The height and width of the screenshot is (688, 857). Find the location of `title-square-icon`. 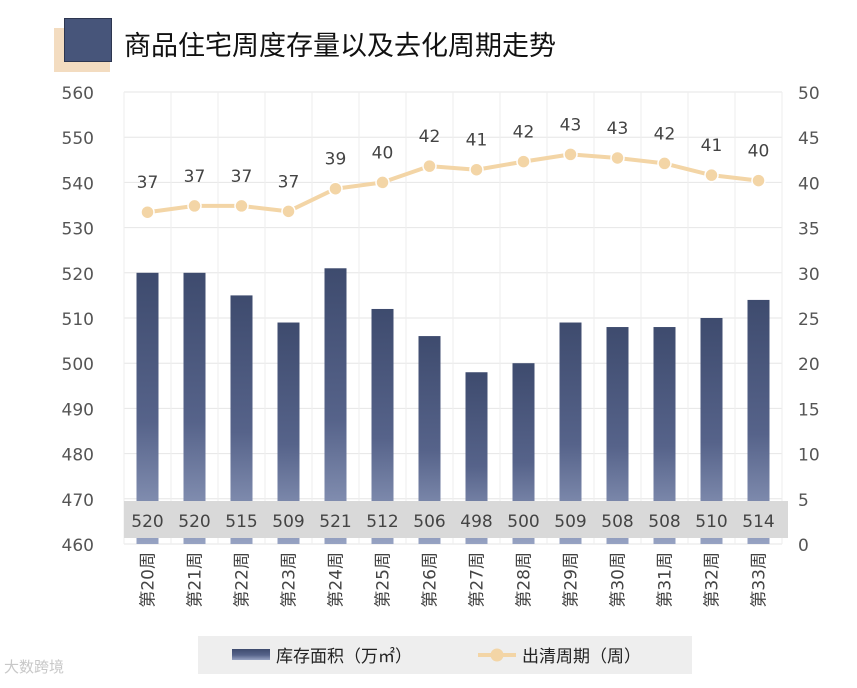

title-square-icon is located at coordinates (88, 40).